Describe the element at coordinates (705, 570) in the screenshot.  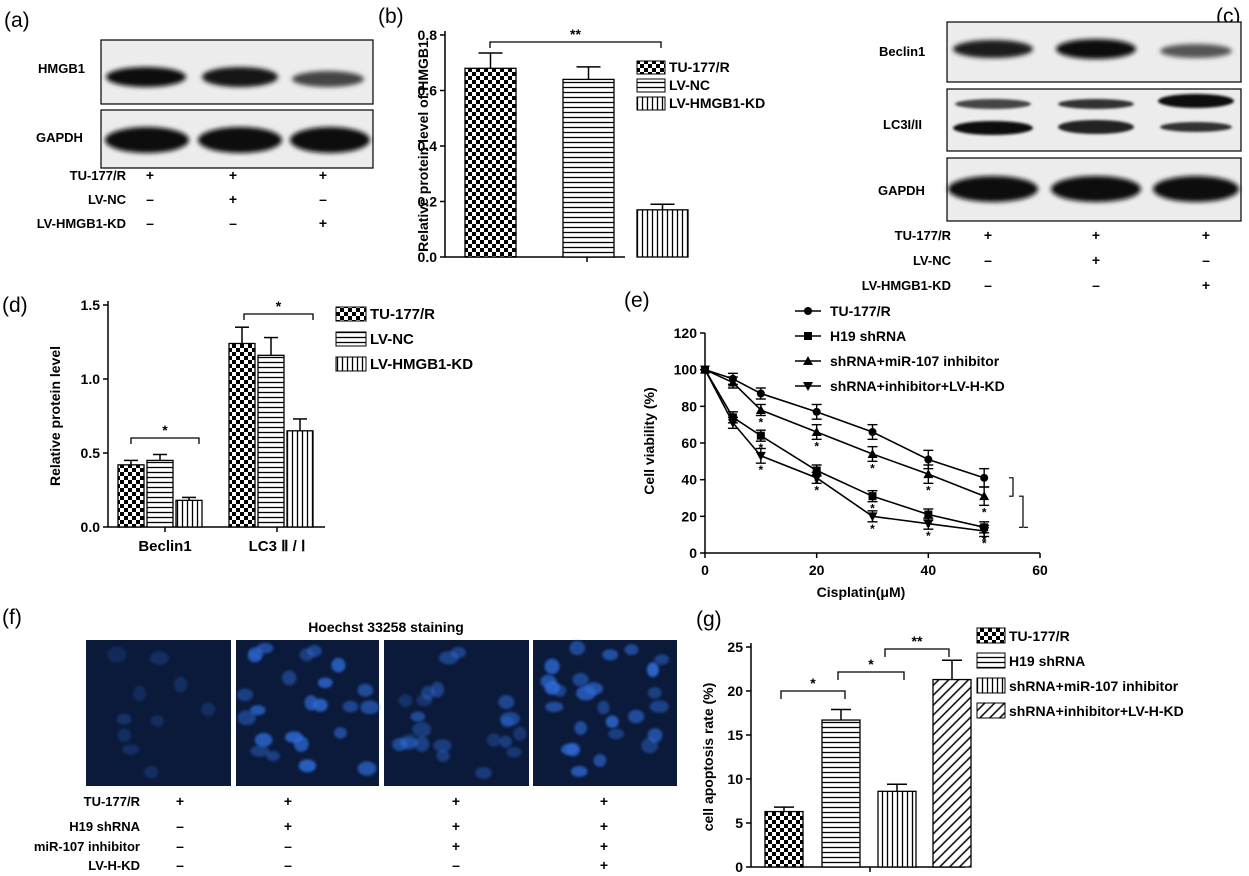
I see `x-tick-label: 0` at that location.